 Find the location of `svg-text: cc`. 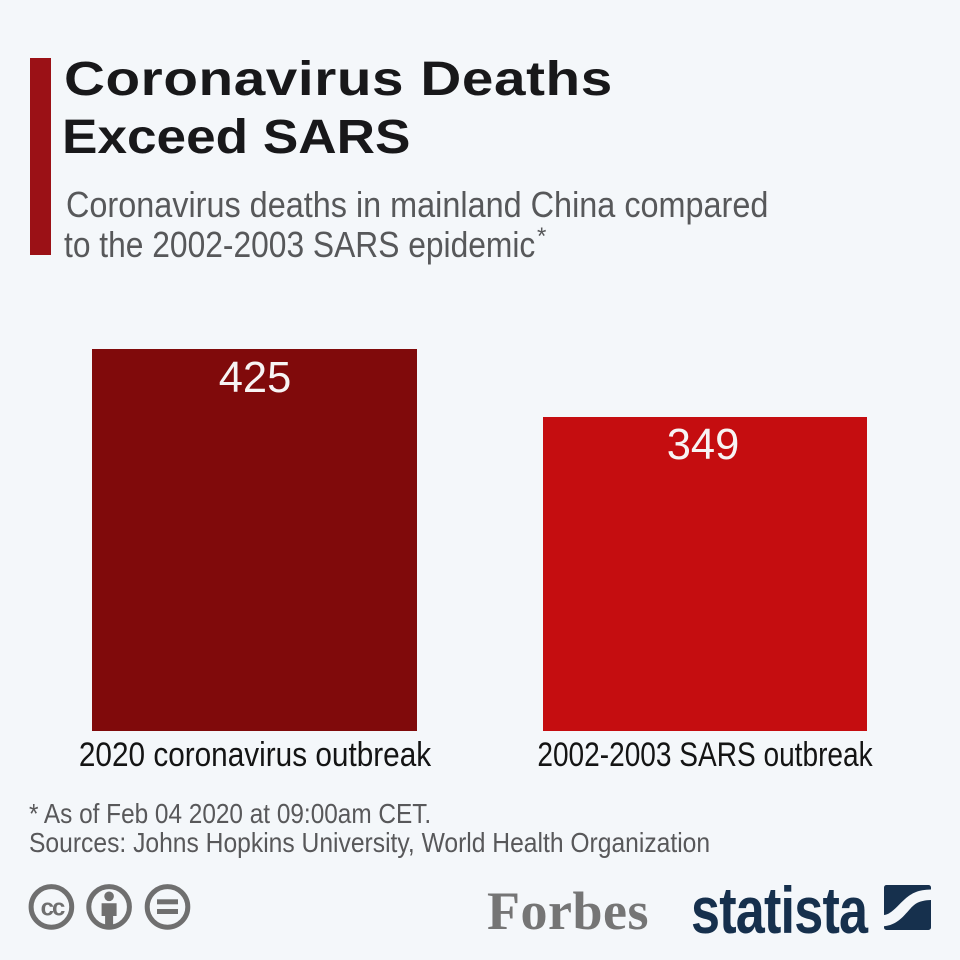

svg-text: cc is located at coordinates (53, 908).